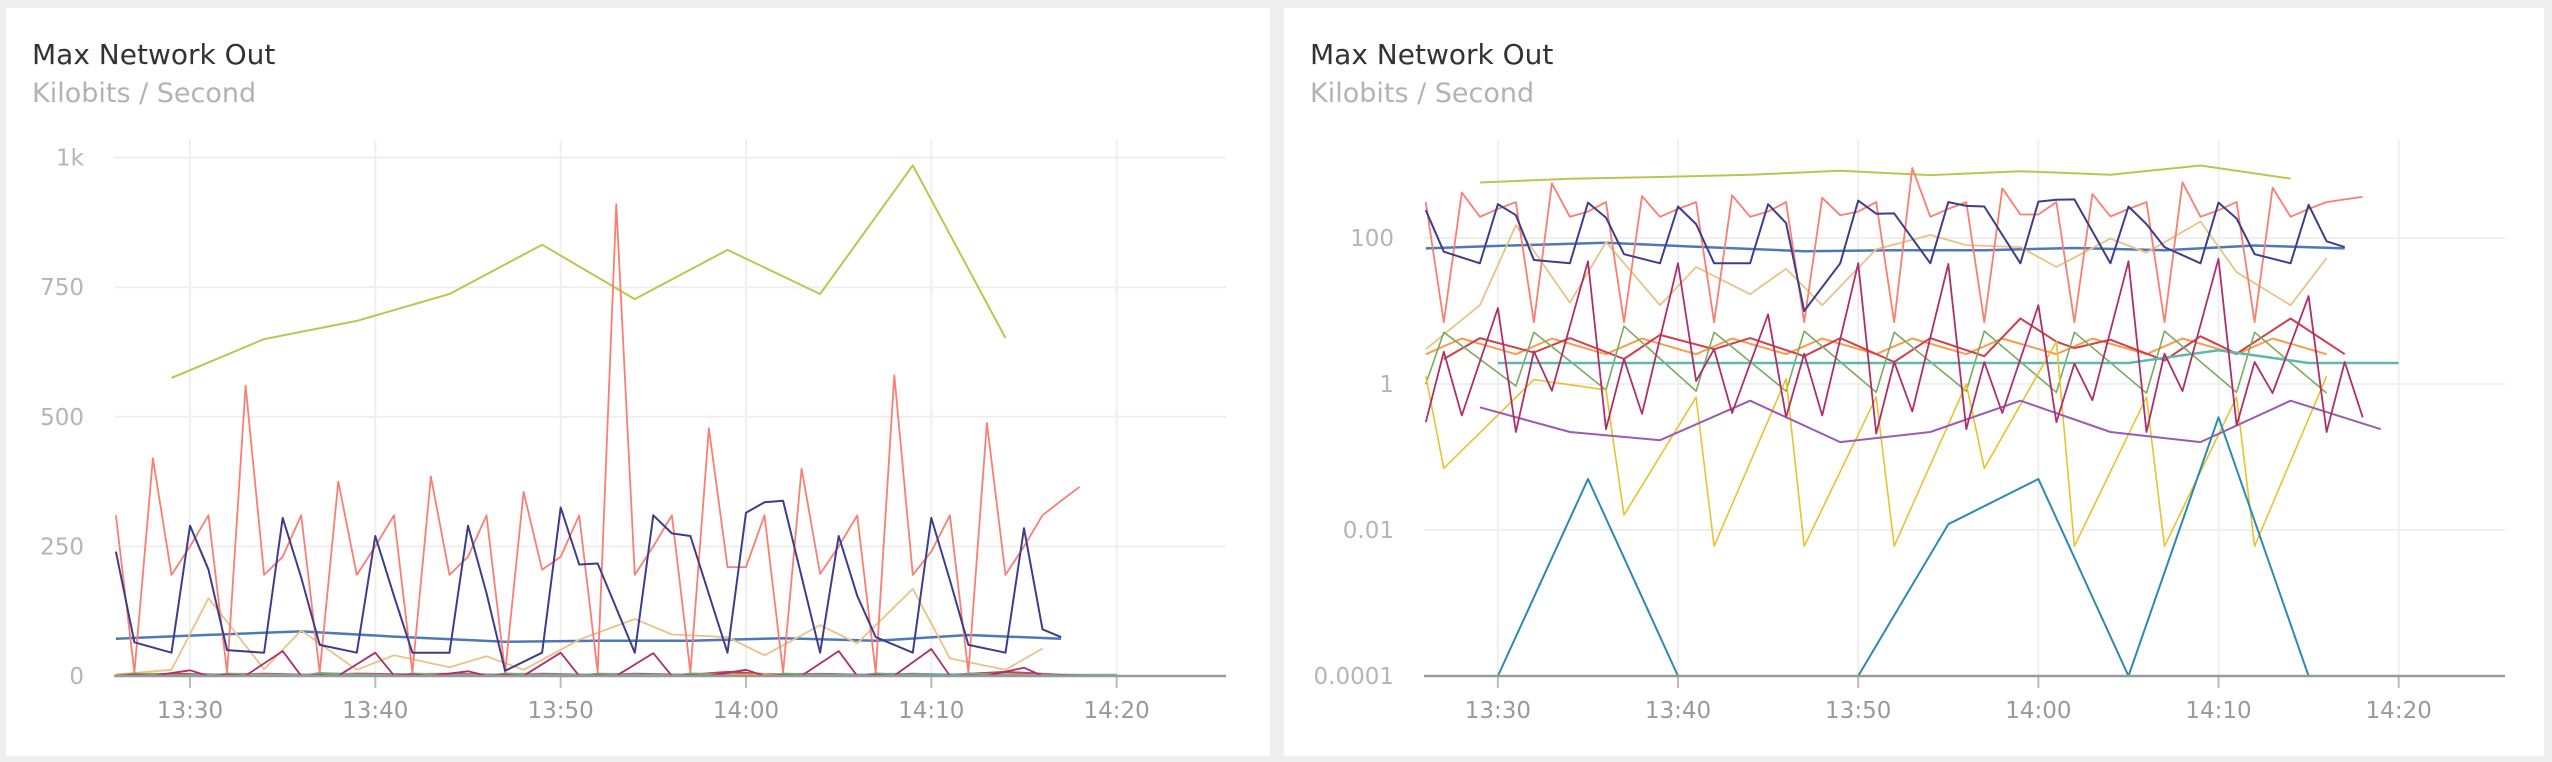 The image size is (2552, 762). What do you see at coordinates (1368, 531) in the screenshot?
I see `y-tick-label: 0.01` at bounding box center [1368, 531].